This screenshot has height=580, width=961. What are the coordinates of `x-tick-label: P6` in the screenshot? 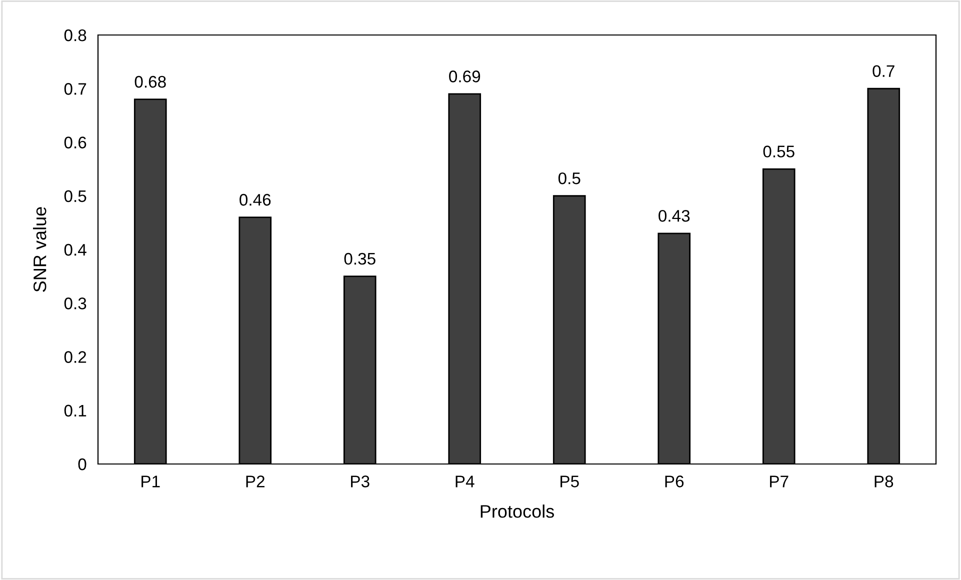 It's located at (674, 482).